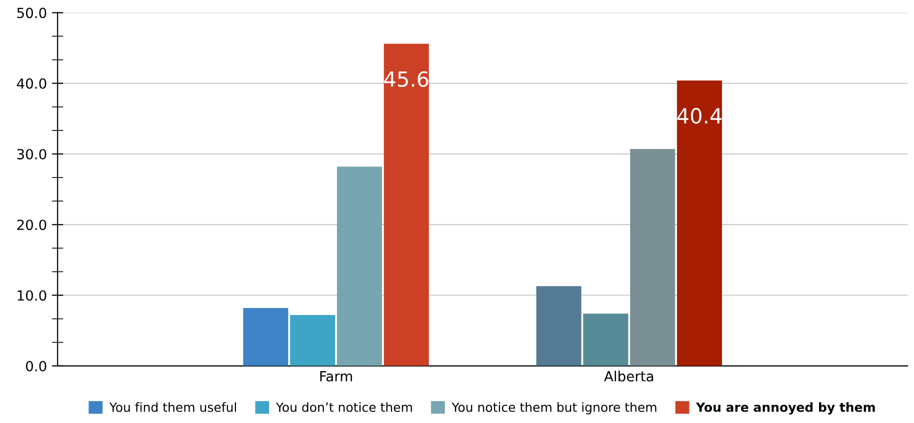 This screenshot has height=423, width=914. Describe the element at coordinates (31, 225) in the screenshot. I see `y-tick-label: 20.0` at that location.